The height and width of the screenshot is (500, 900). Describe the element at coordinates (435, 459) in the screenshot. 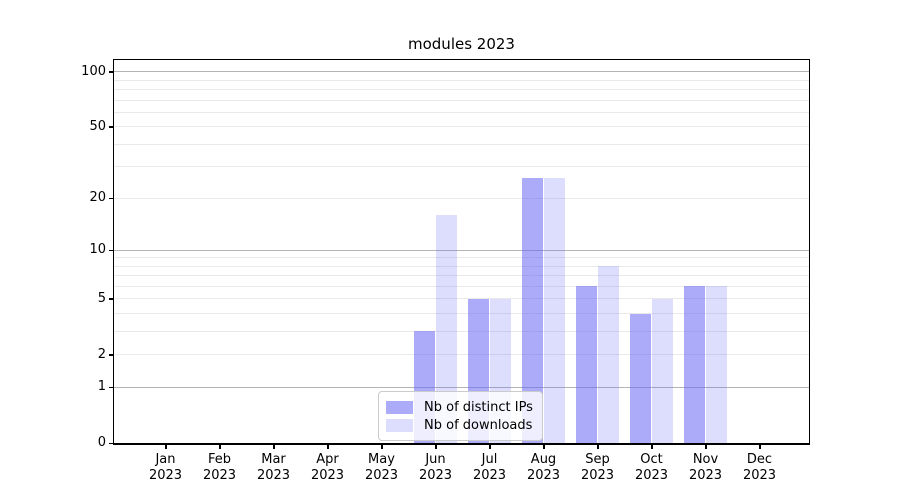

I see `month-label: Jun` at that location.